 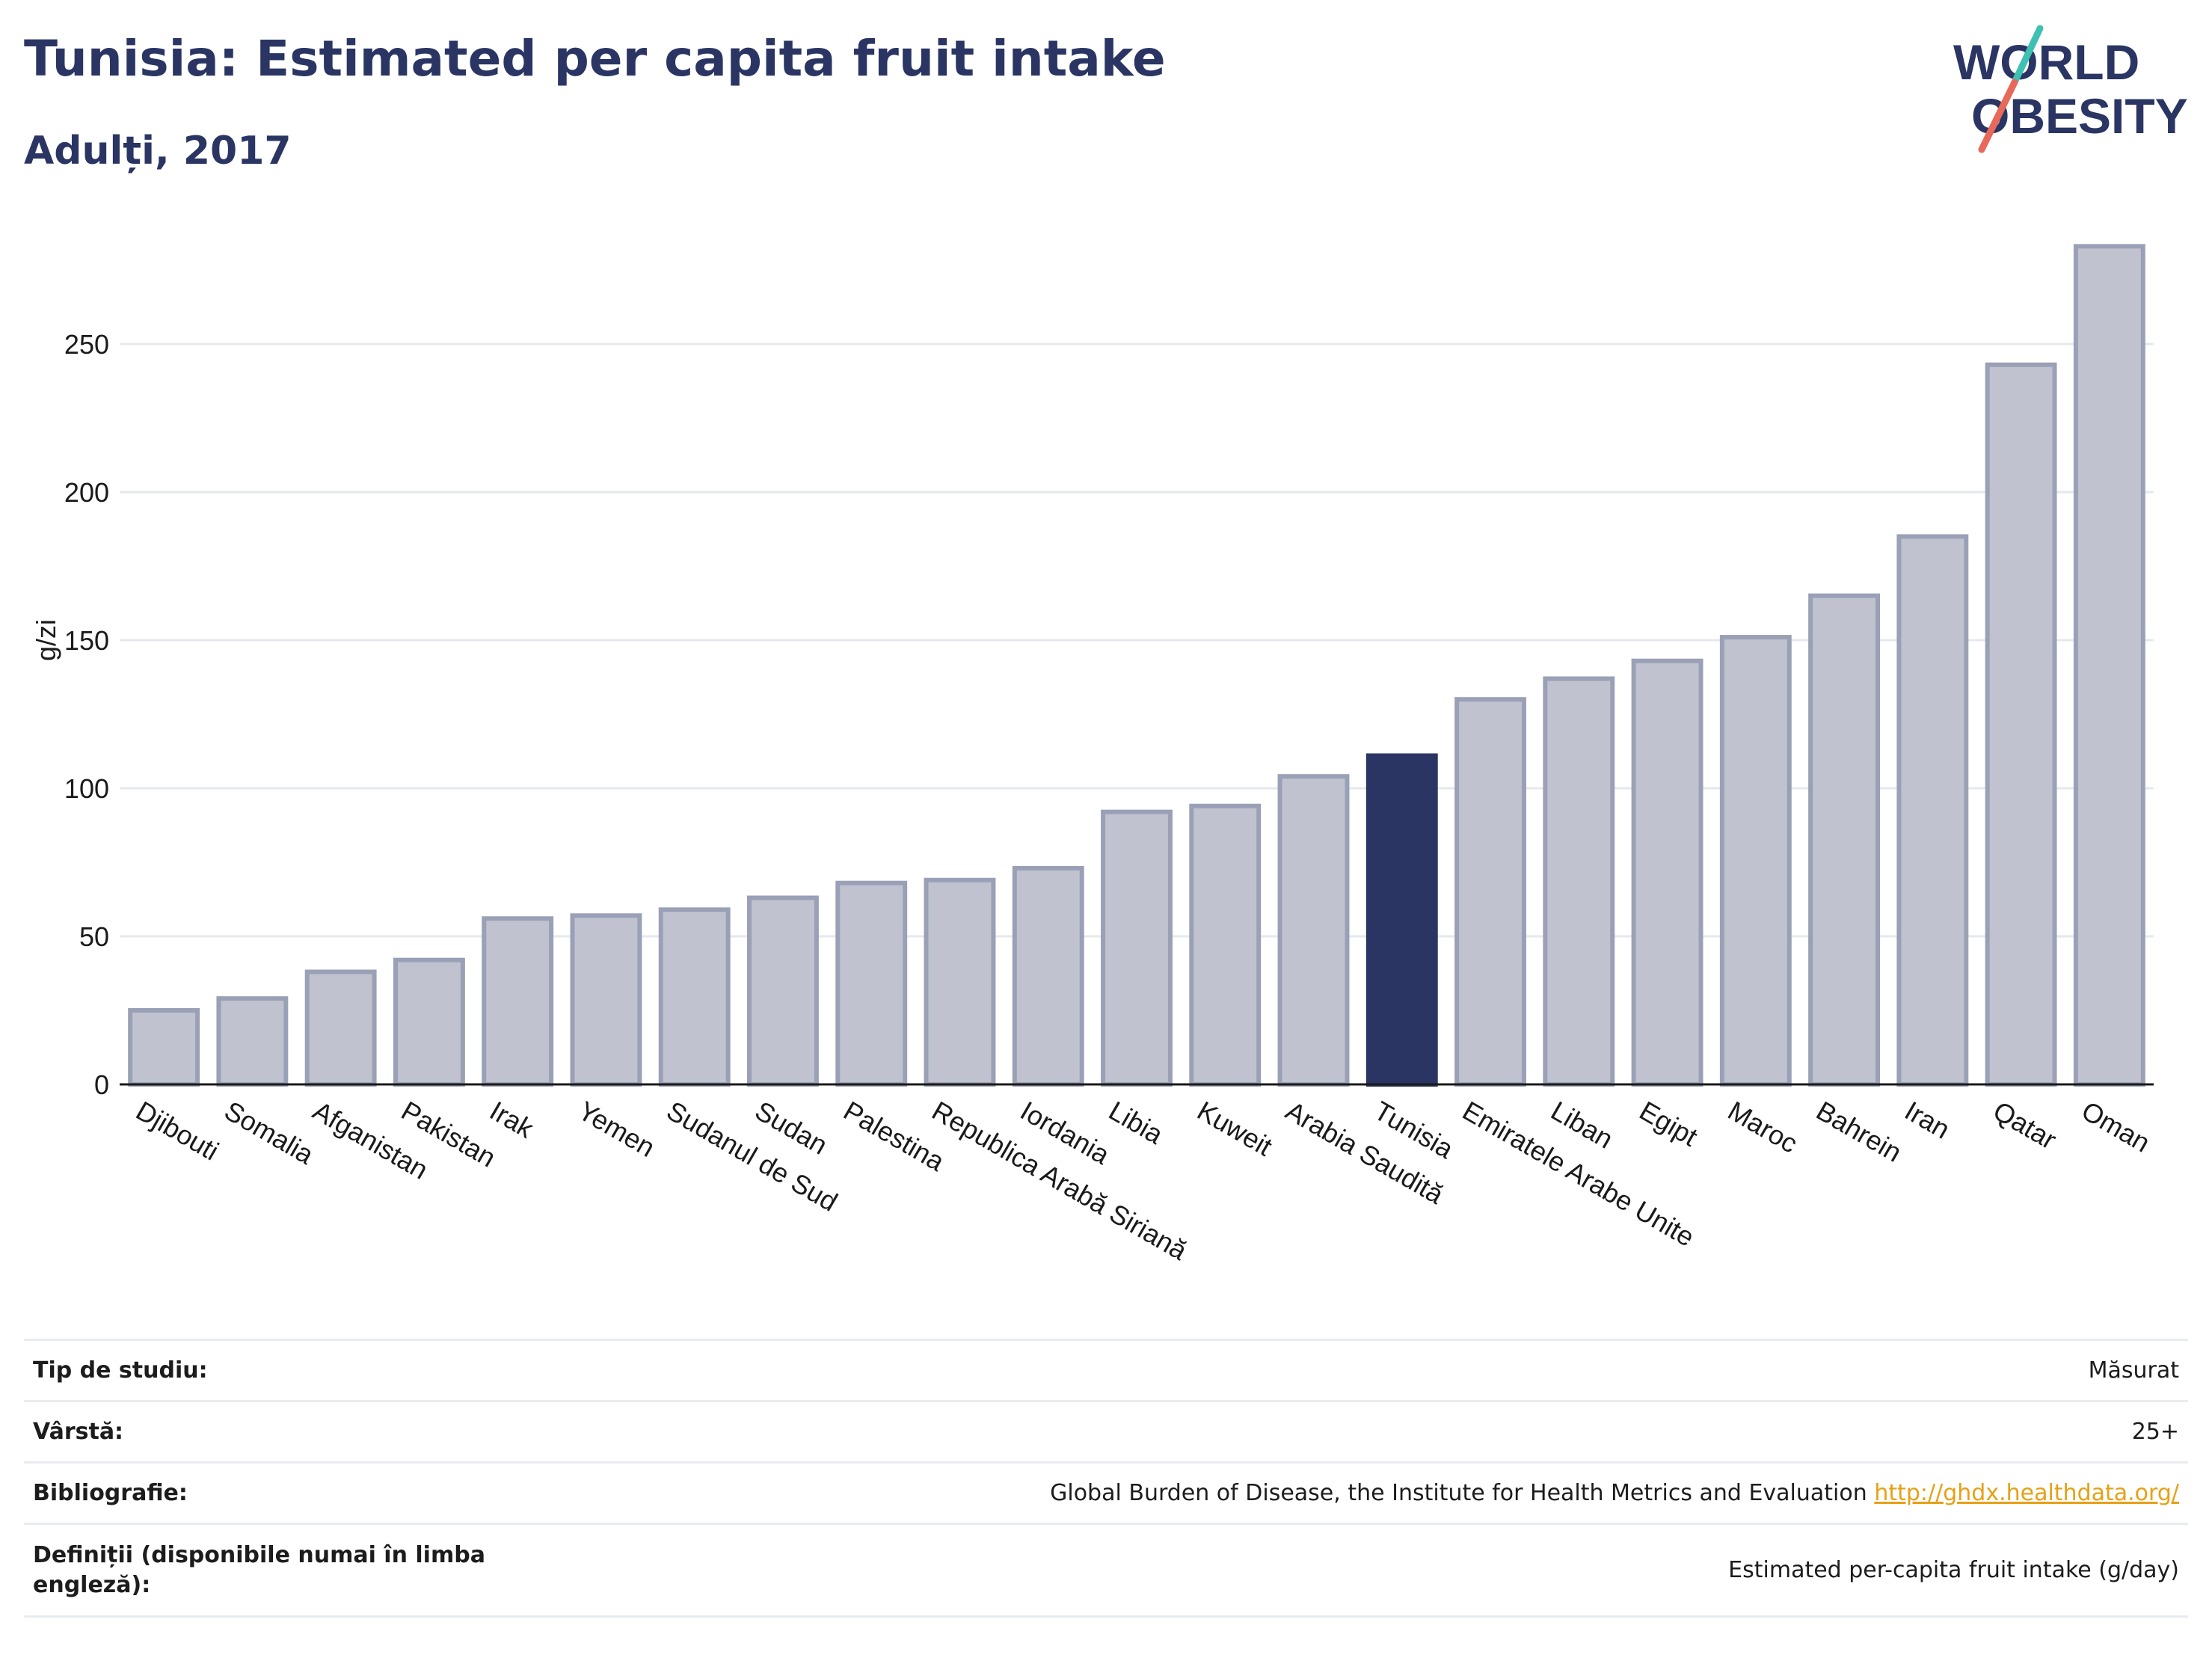 What do you see at coordinates (1932, 810) in the screenshot?
I see `bar-iran` at bounding box center [1932, 810].